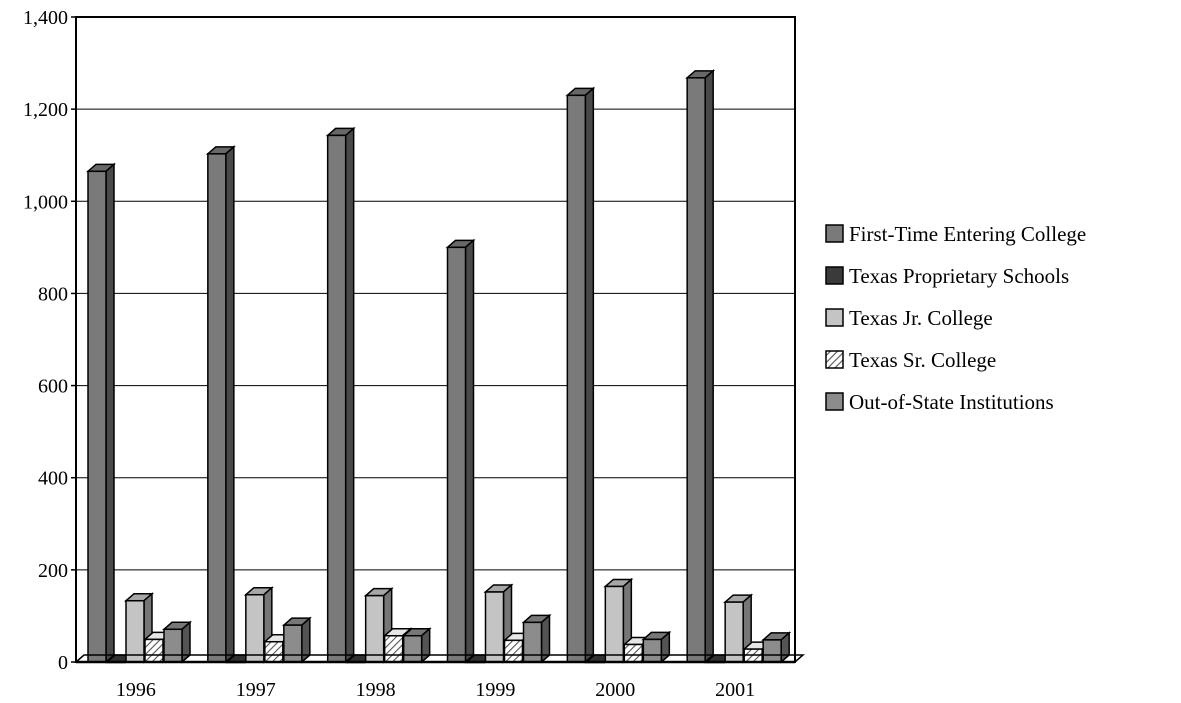  Describe the element at coordinates (53, 294) in the screenshot. I see `y-tick-label: 800` at that location.